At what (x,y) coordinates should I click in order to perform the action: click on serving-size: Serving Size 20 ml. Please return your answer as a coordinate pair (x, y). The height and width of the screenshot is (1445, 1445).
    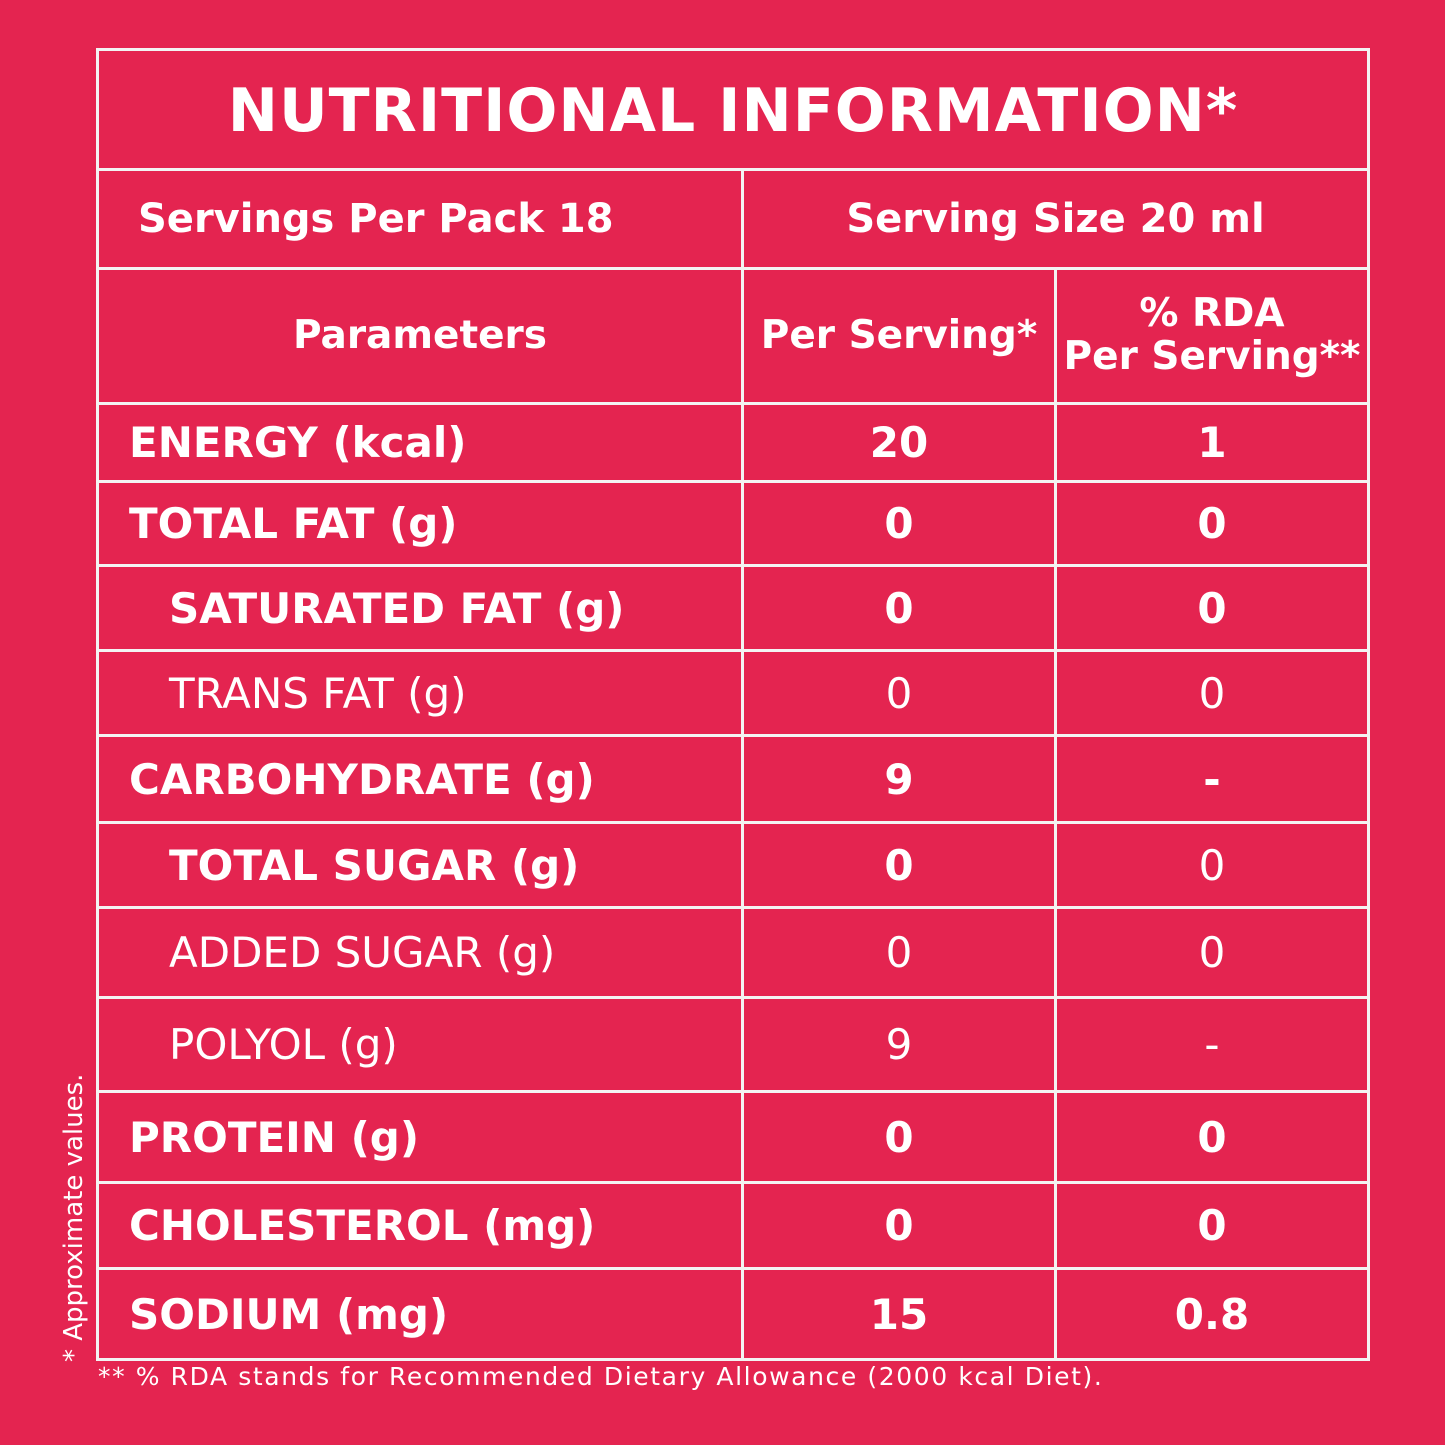
    Looking at the image, I should click on (1055, 219).